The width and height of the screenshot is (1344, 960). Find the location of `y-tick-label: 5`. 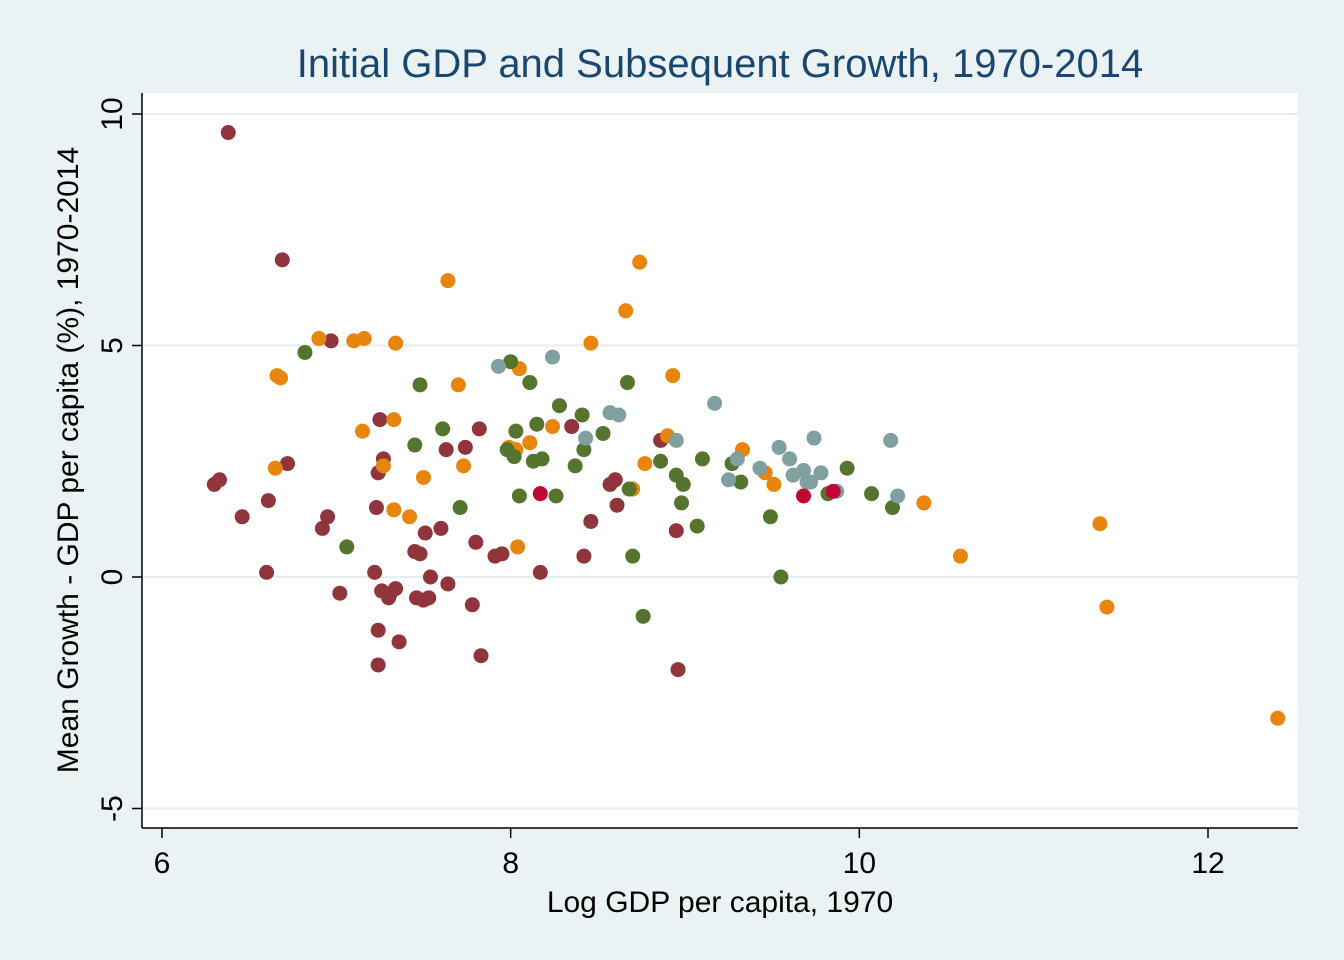

y-tick-label: 5 is located at coordinates (112, 345).